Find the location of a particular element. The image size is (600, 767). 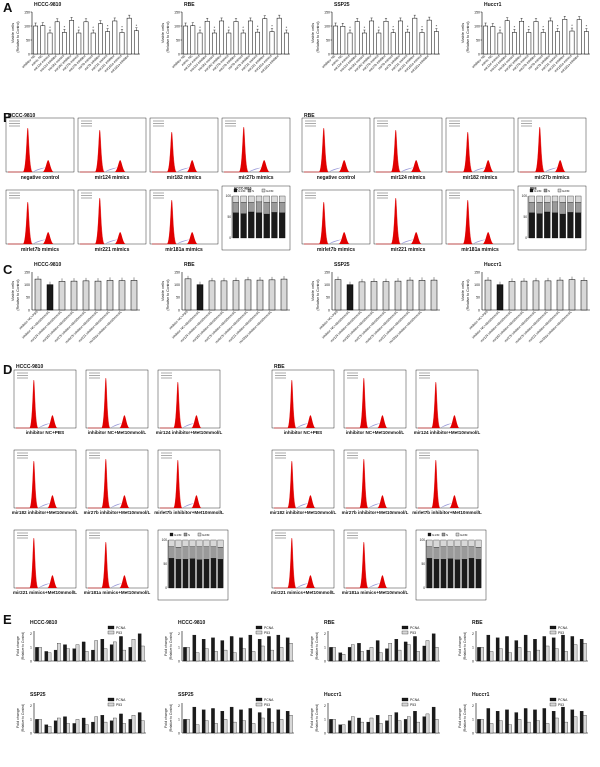

panel-label-b: B is located at coordinates (8, 117).